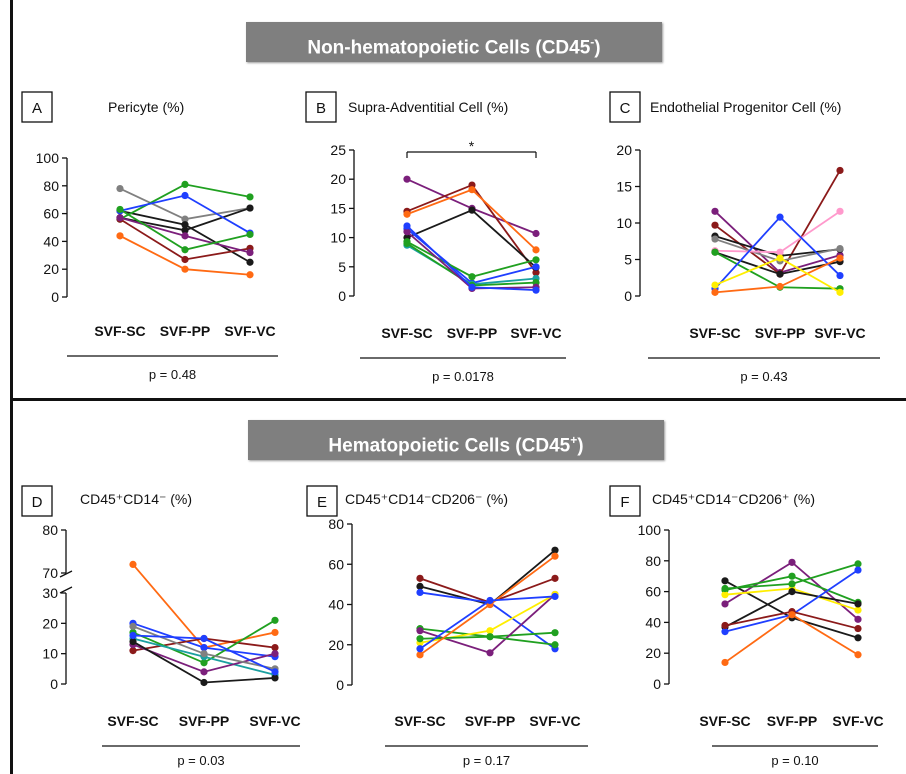 This screenshot has width=906, height=774. I want to click on panel-e-series-line, so click(487, 577).